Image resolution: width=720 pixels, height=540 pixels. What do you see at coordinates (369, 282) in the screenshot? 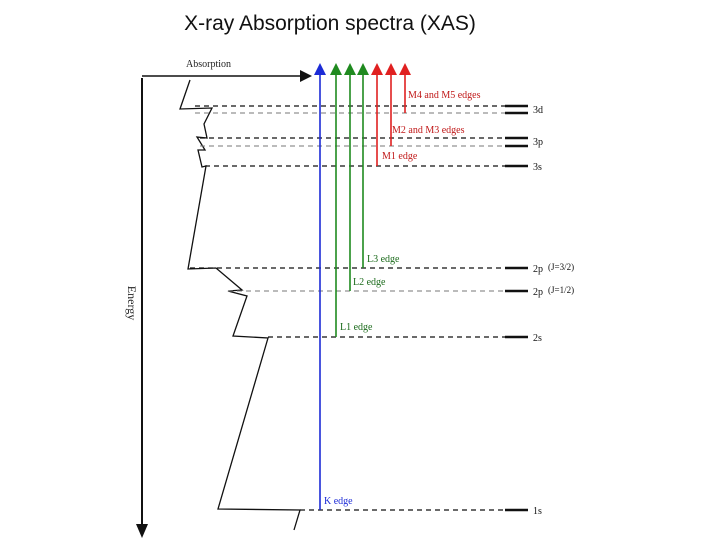
I see `edge-label-l2: L2 edge` at bounding box center [369, 282].